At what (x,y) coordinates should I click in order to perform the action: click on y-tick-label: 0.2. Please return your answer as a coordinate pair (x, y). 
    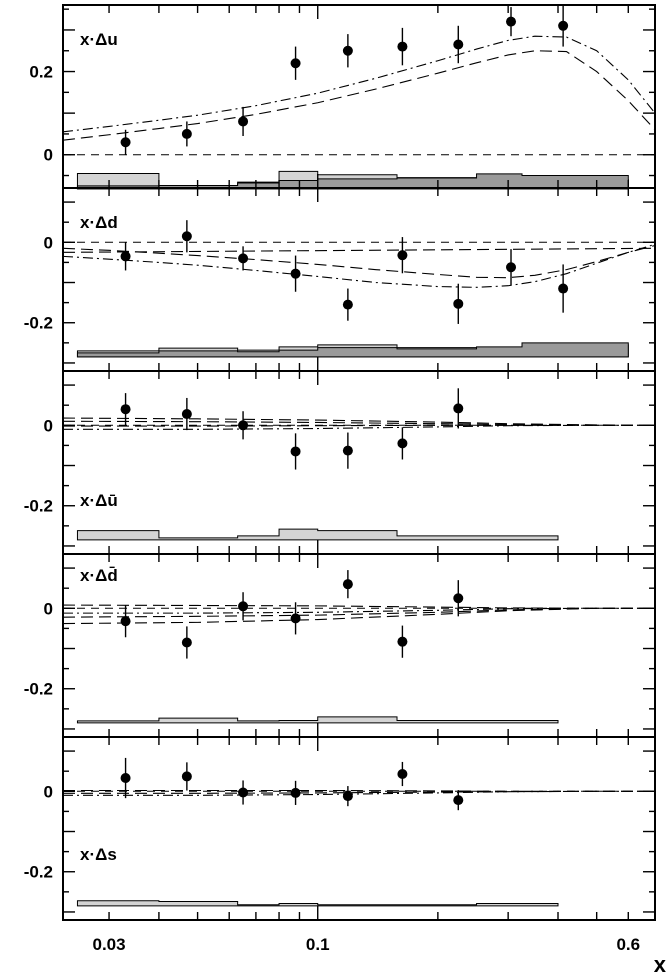
    Looking at the image, I should click on (41, 72).